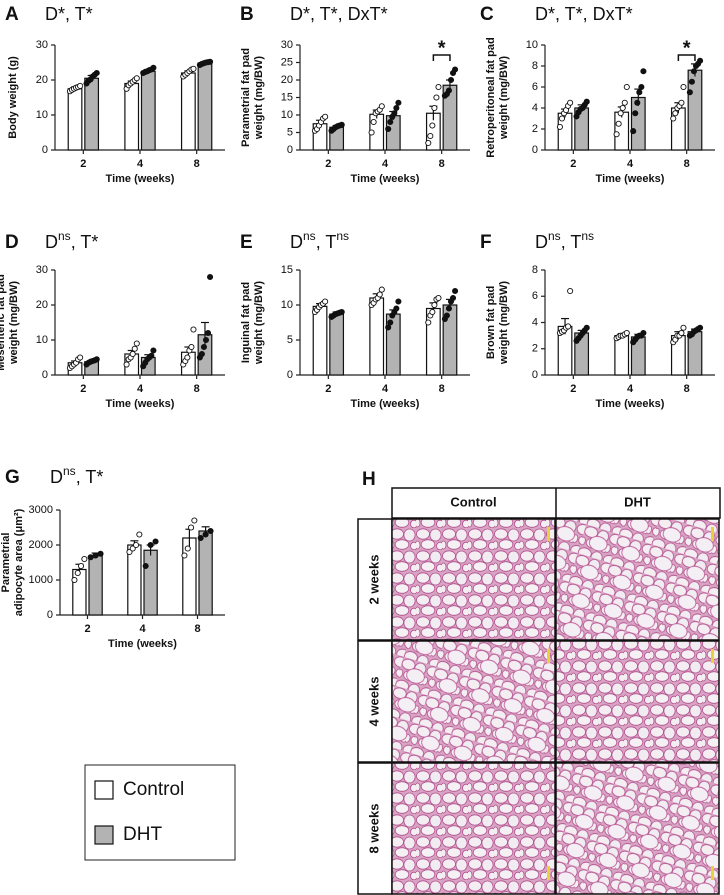  Describe the element at coordinates (6, 563) in the screenshot. I see `y-axis-label: Parametrial` at that location.